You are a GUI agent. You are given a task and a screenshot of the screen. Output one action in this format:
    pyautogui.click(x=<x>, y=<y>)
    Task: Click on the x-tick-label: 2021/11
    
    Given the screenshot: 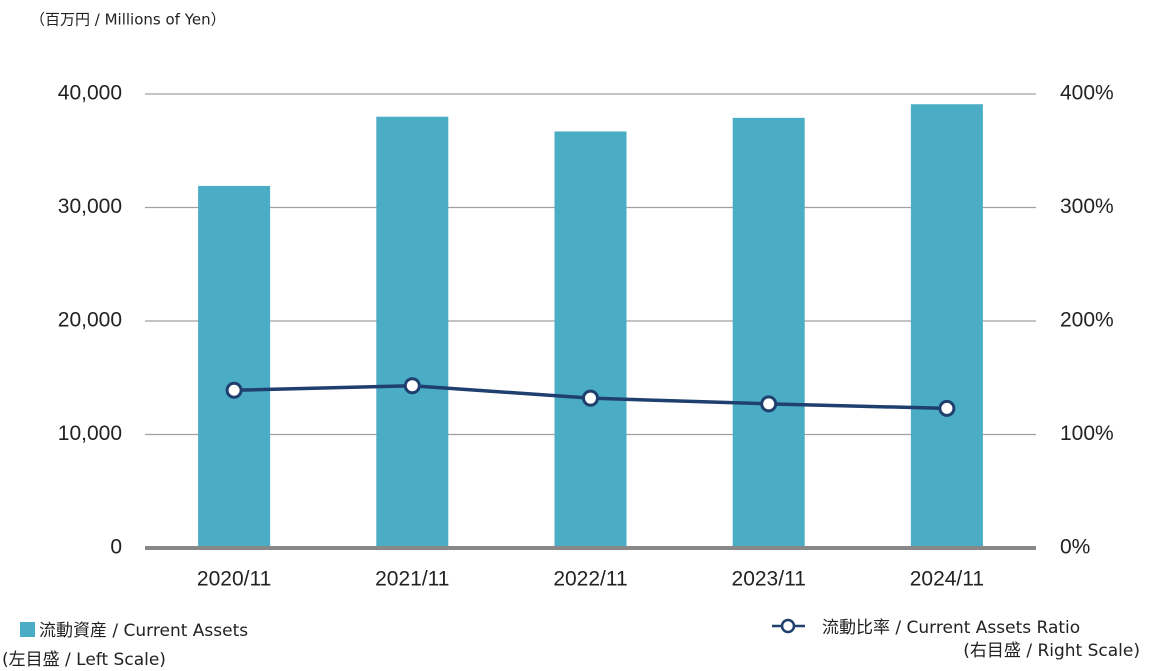 What is the action you would take?
    pyautogui.click(x=412, y=579)
    